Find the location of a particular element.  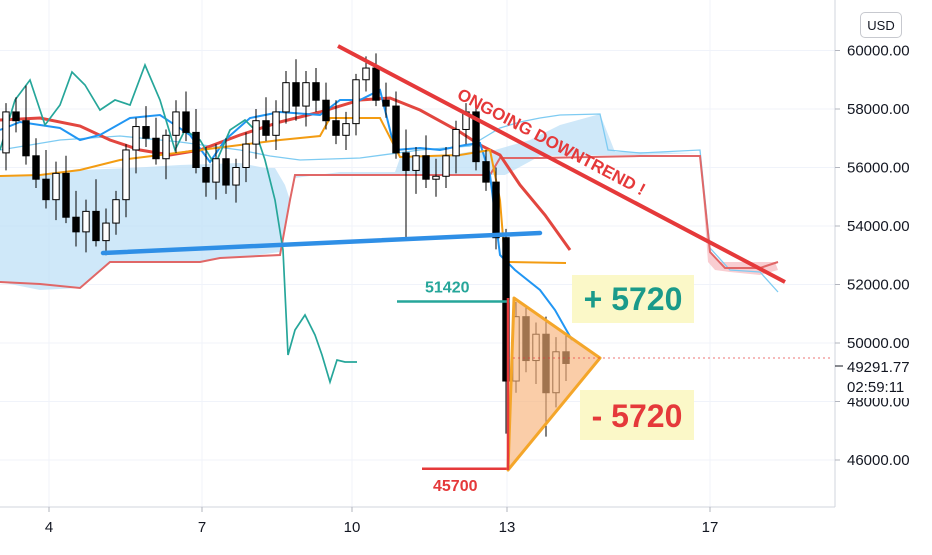

minus-box-label: - 5720 is located at coordinates (637, 416).